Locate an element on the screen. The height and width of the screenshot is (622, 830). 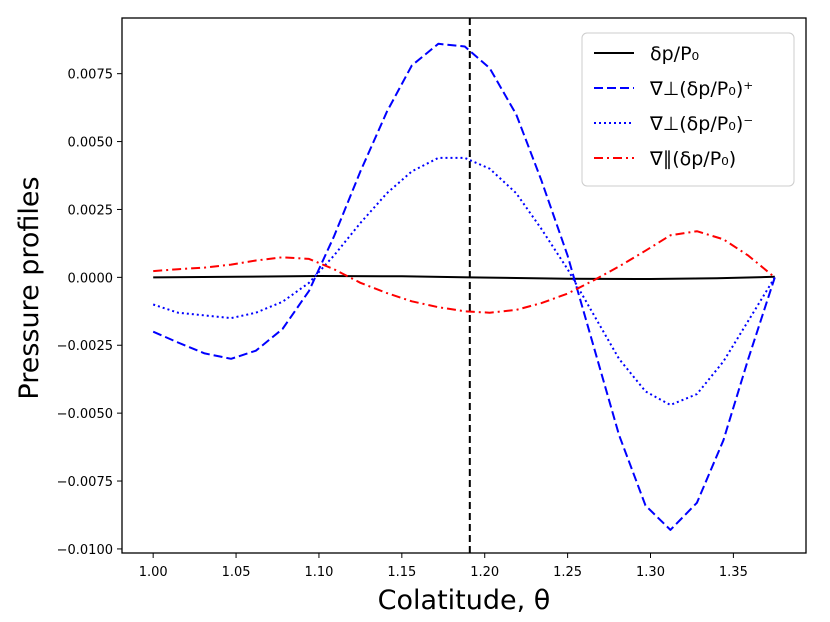
y-tick-label: 0.0075 is located at coordinates (91, 75).